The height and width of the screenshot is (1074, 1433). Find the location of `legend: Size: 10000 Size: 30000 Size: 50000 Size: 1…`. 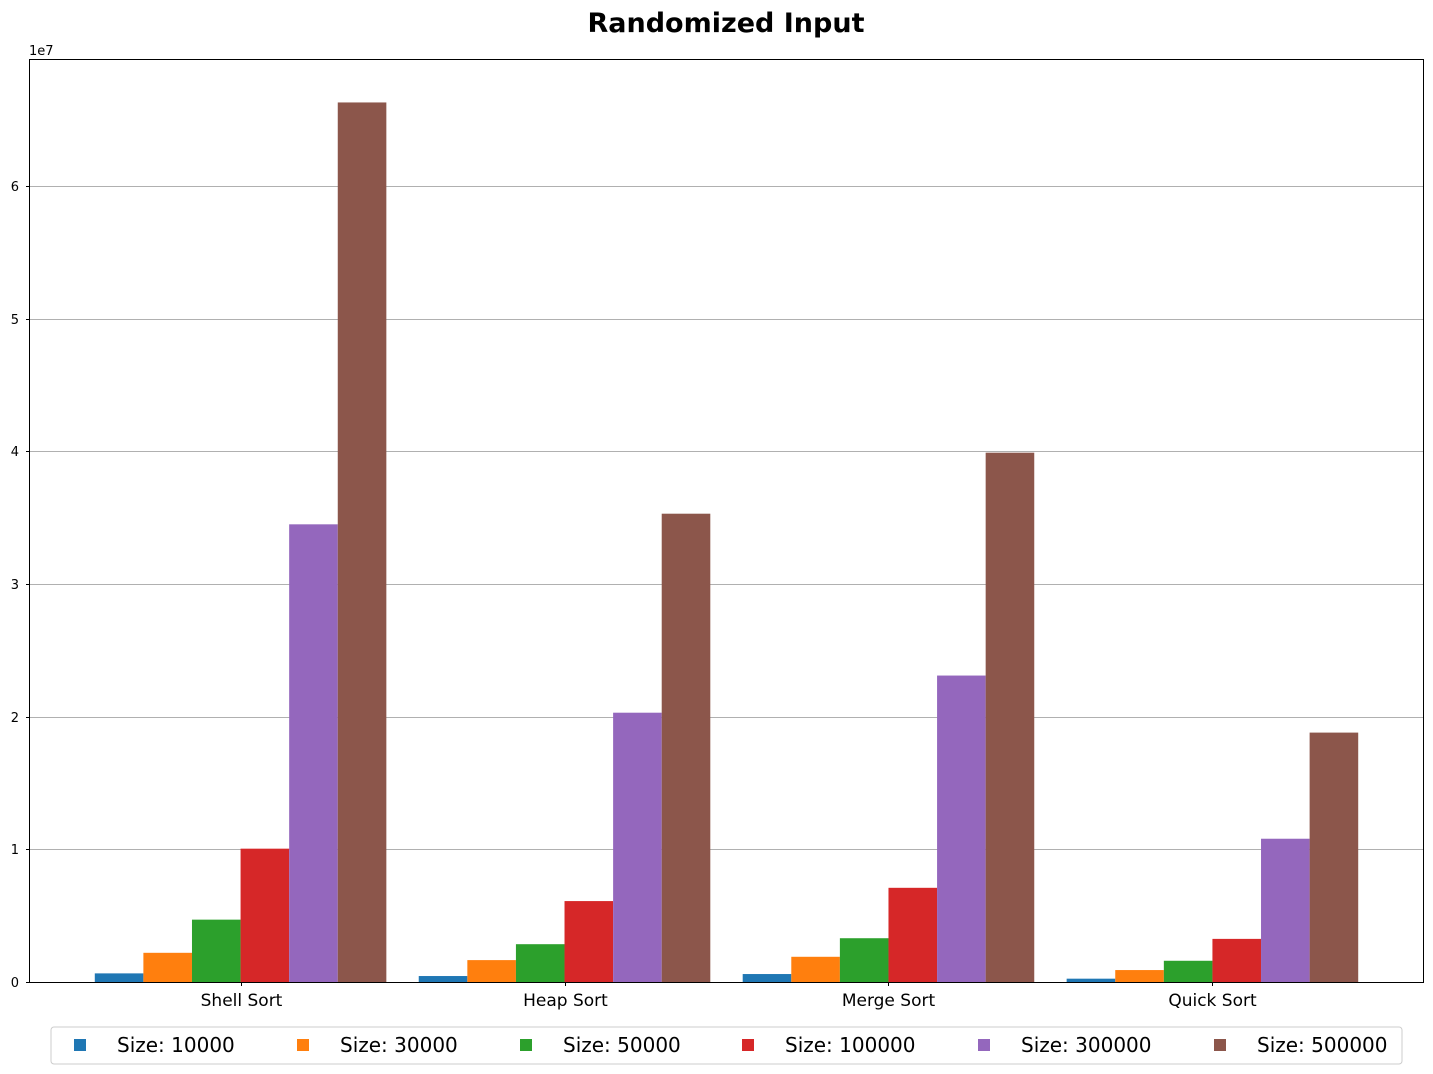

legend: Size: 10000 Size: 30000 Size: 50000 Size: 1… is located at coordinates (726, 1045).